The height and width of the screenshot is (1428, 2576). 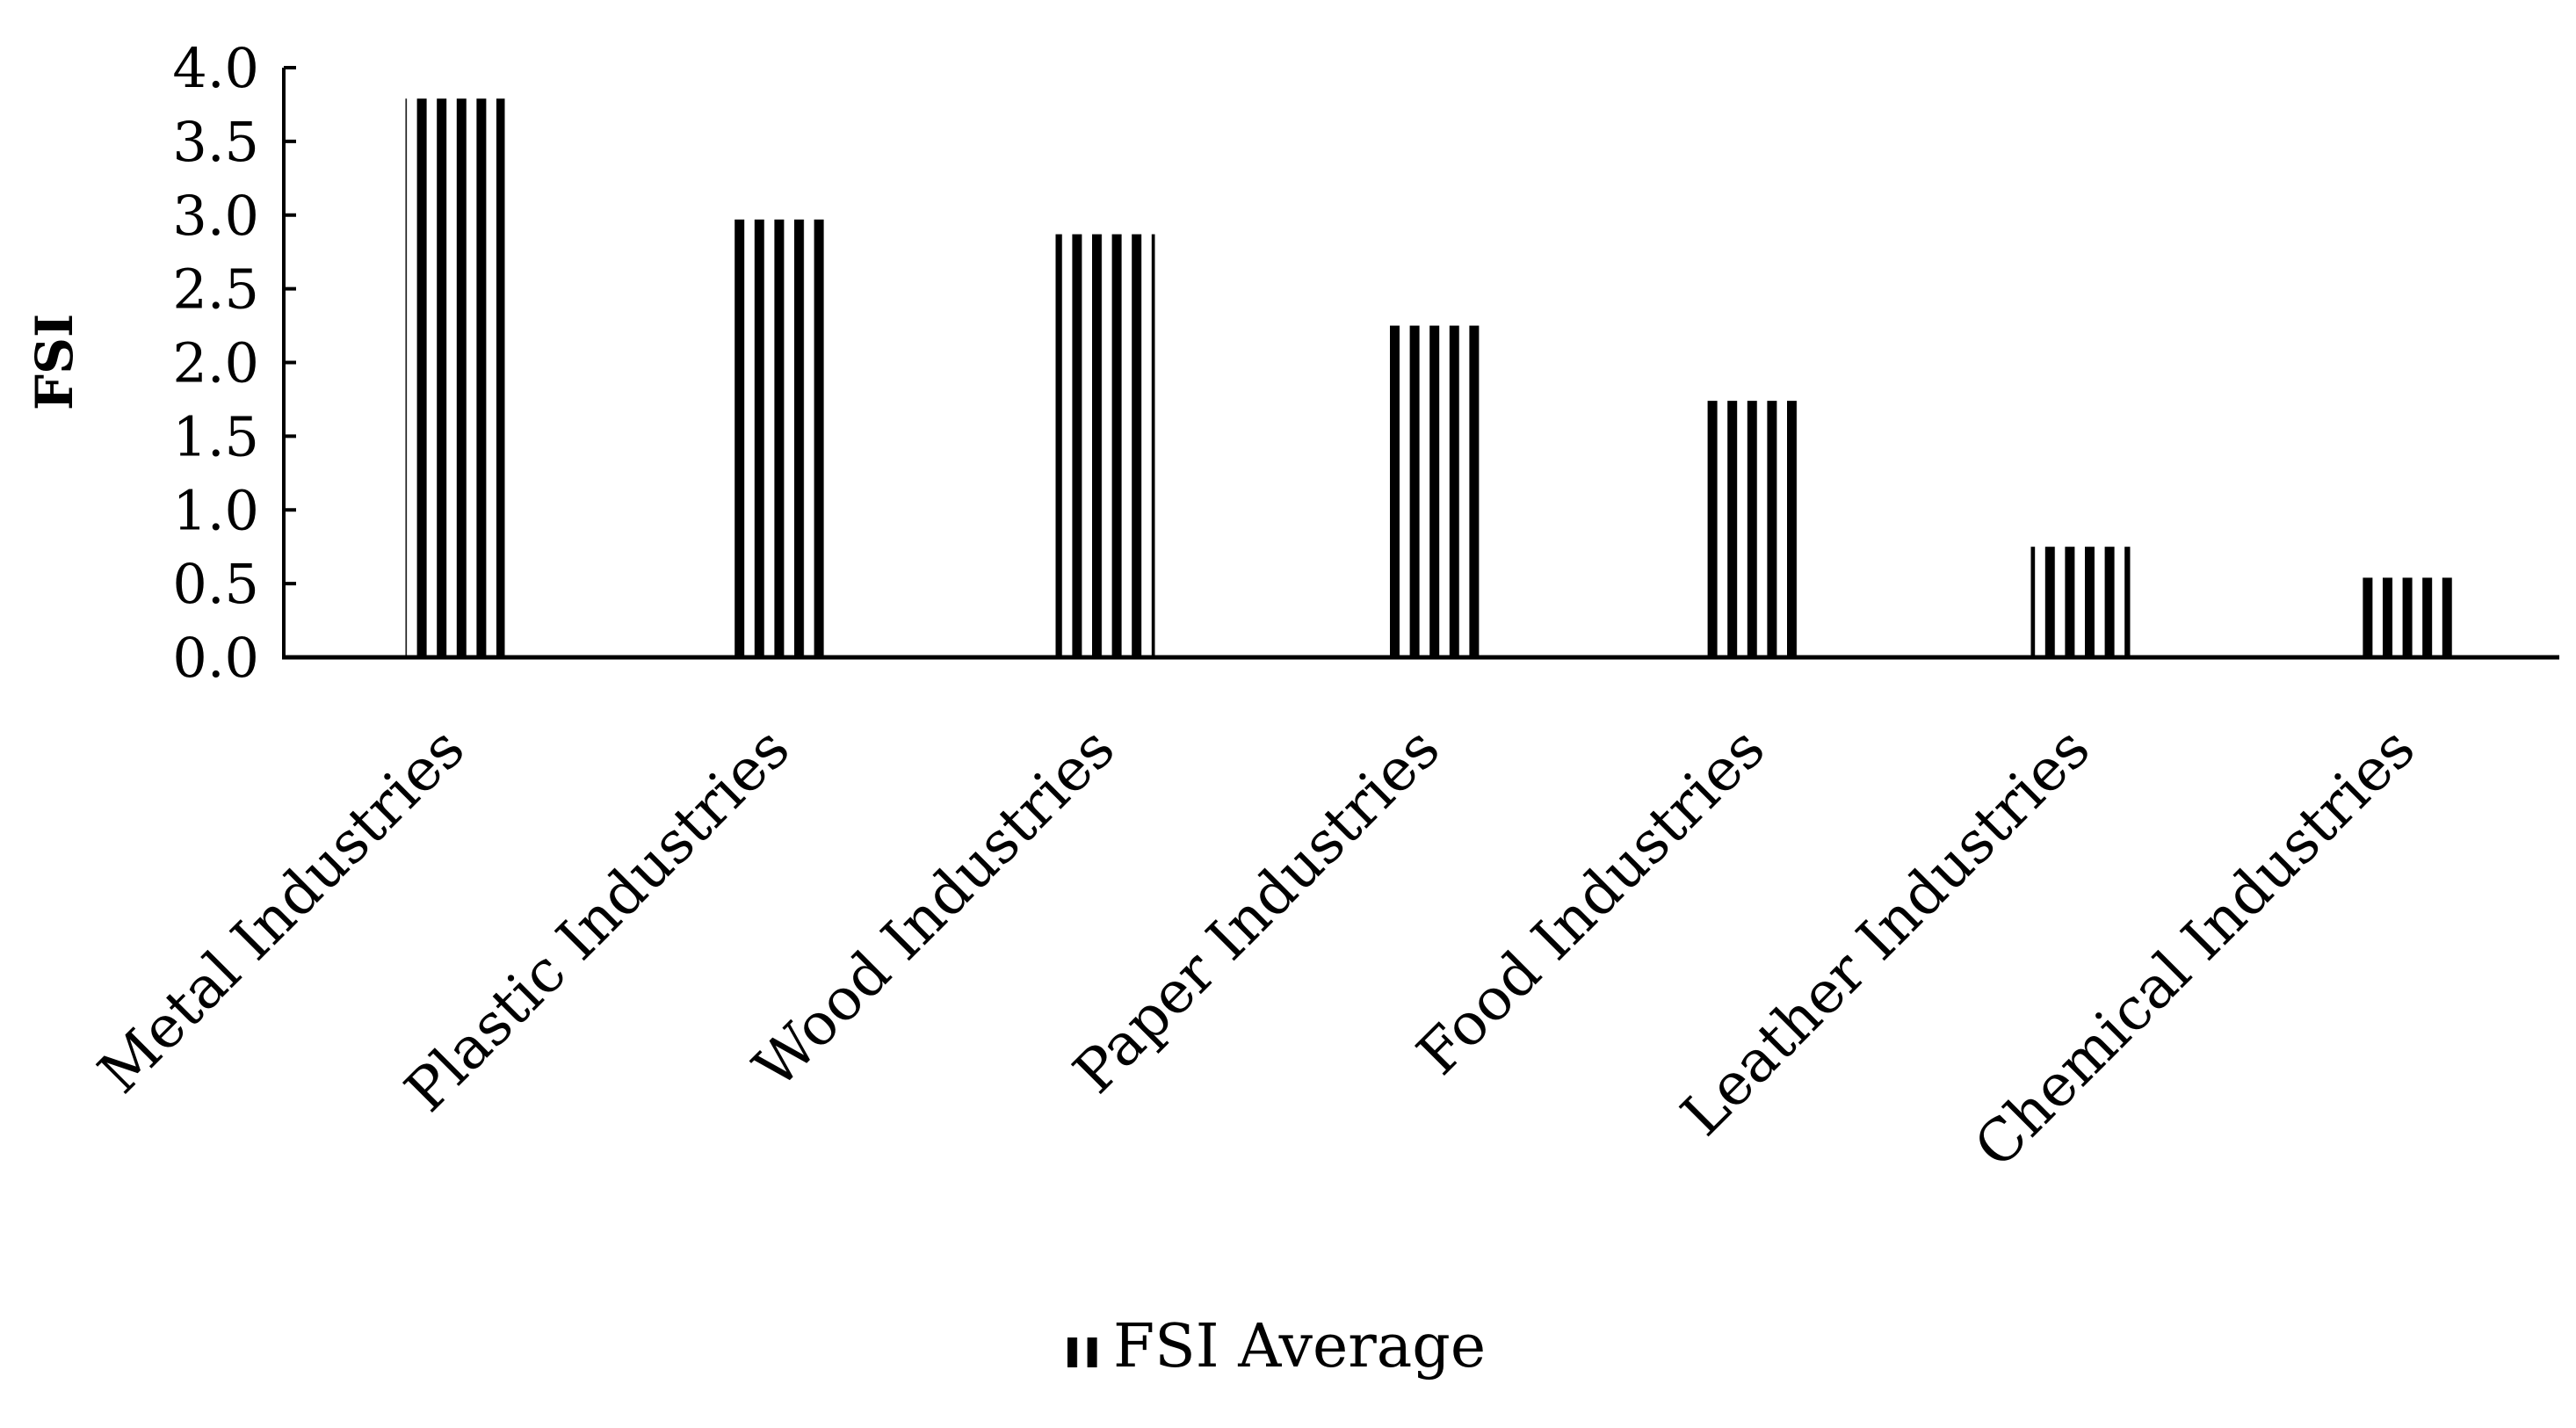 I want to click on y-tick-label: 1.0, so click(x=215, y=510).